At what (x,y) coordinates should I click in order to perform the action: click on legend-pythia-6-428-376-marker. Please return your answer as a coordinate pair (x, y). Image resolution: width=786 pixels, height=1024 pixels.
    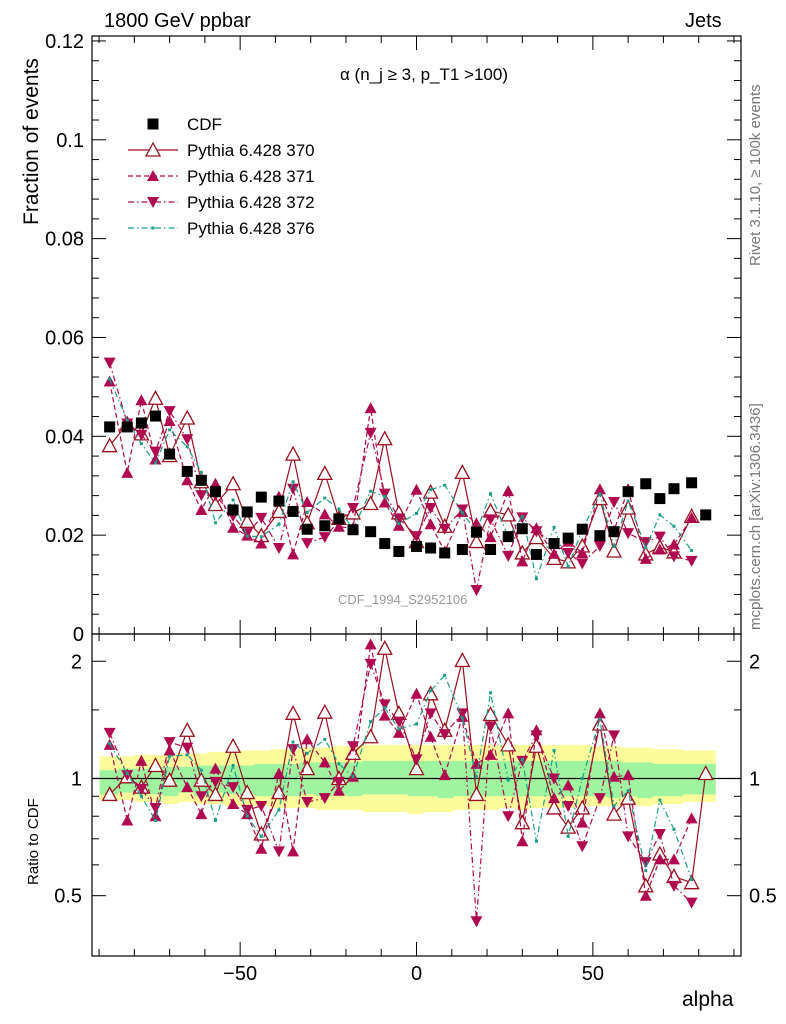
    Looking at the image, I should click on (153, 228).